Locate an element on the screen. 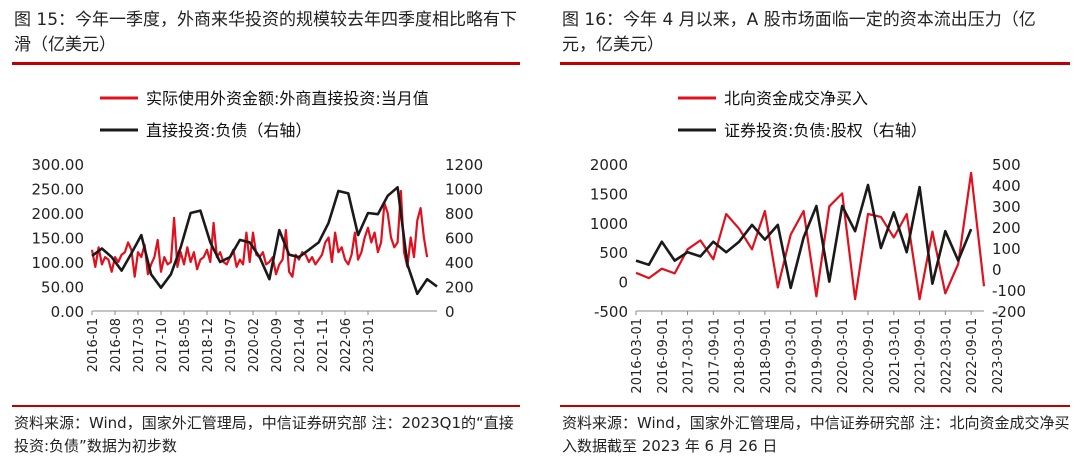  left-tick-label: 50.00 is located at coordinates (62, 288).